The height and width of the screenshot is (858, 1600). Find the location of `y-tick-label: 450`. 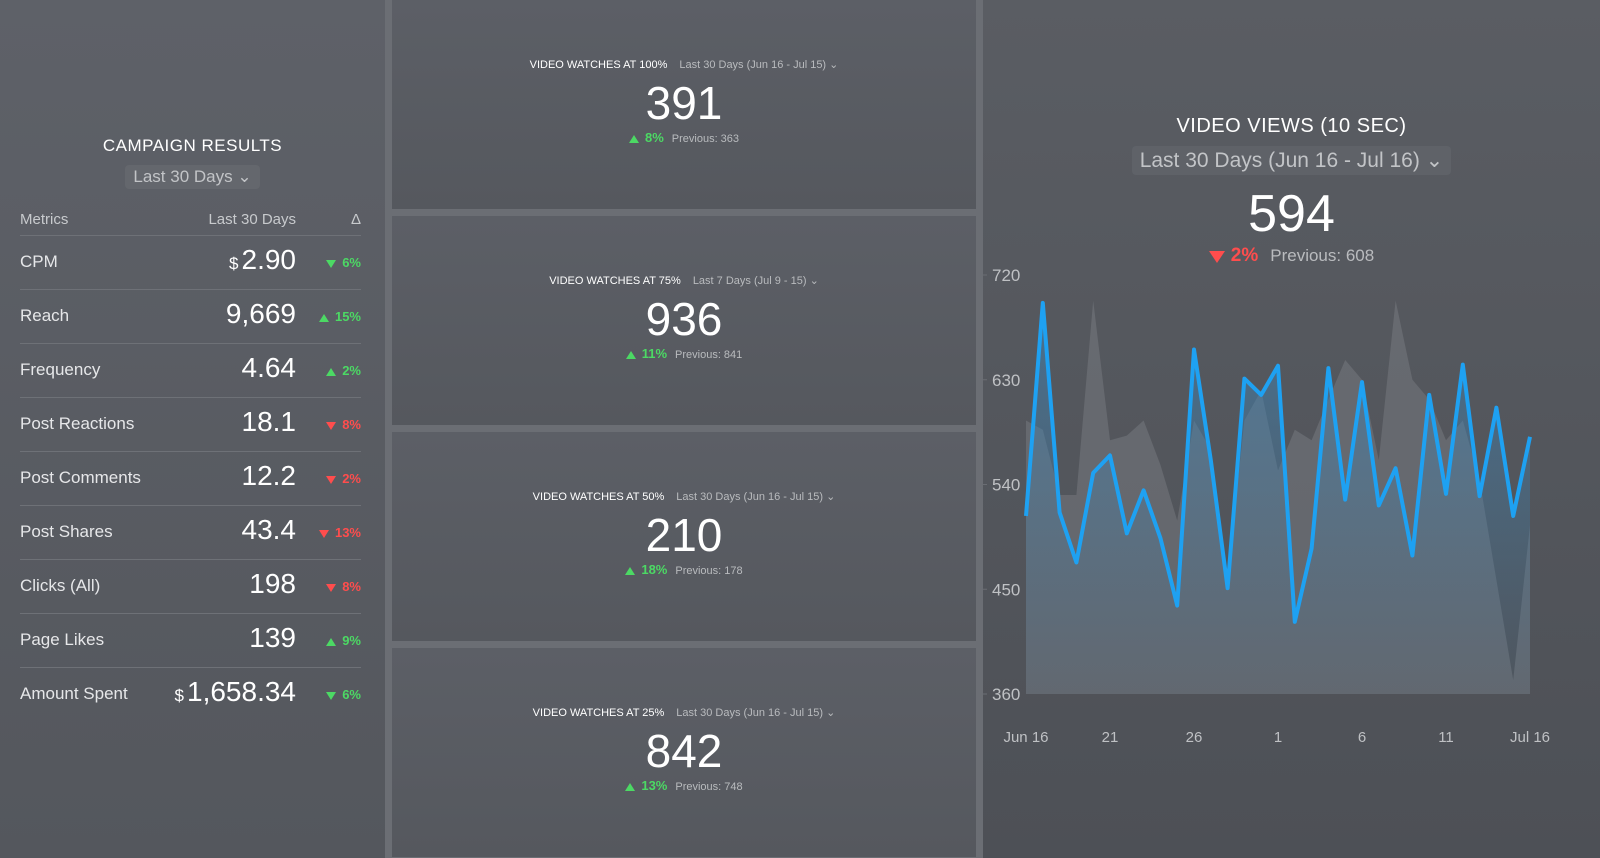

y-tick-label: 450 is located at coordinates (1006, 589).